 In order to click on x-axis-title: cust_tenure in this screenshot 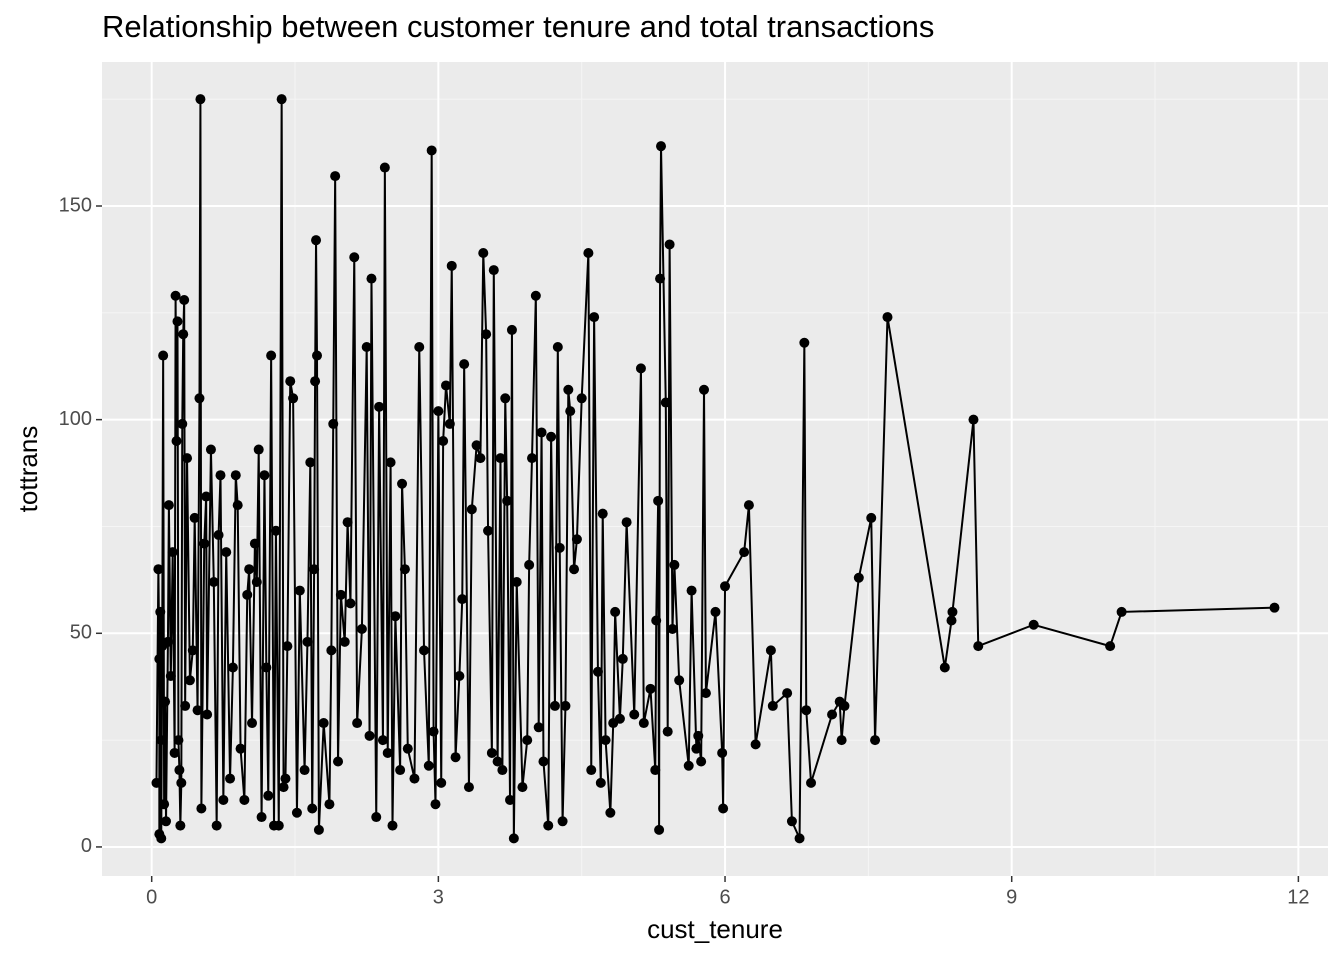, I will do `click(715, 929)`.